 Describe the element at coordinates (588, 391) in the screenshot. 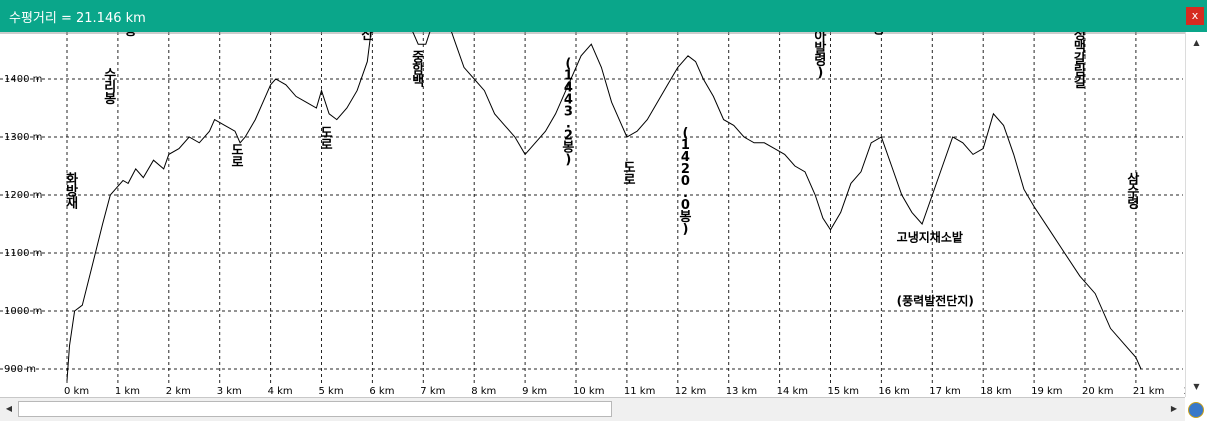

I see `x-tick-label: 10 km` at that location.